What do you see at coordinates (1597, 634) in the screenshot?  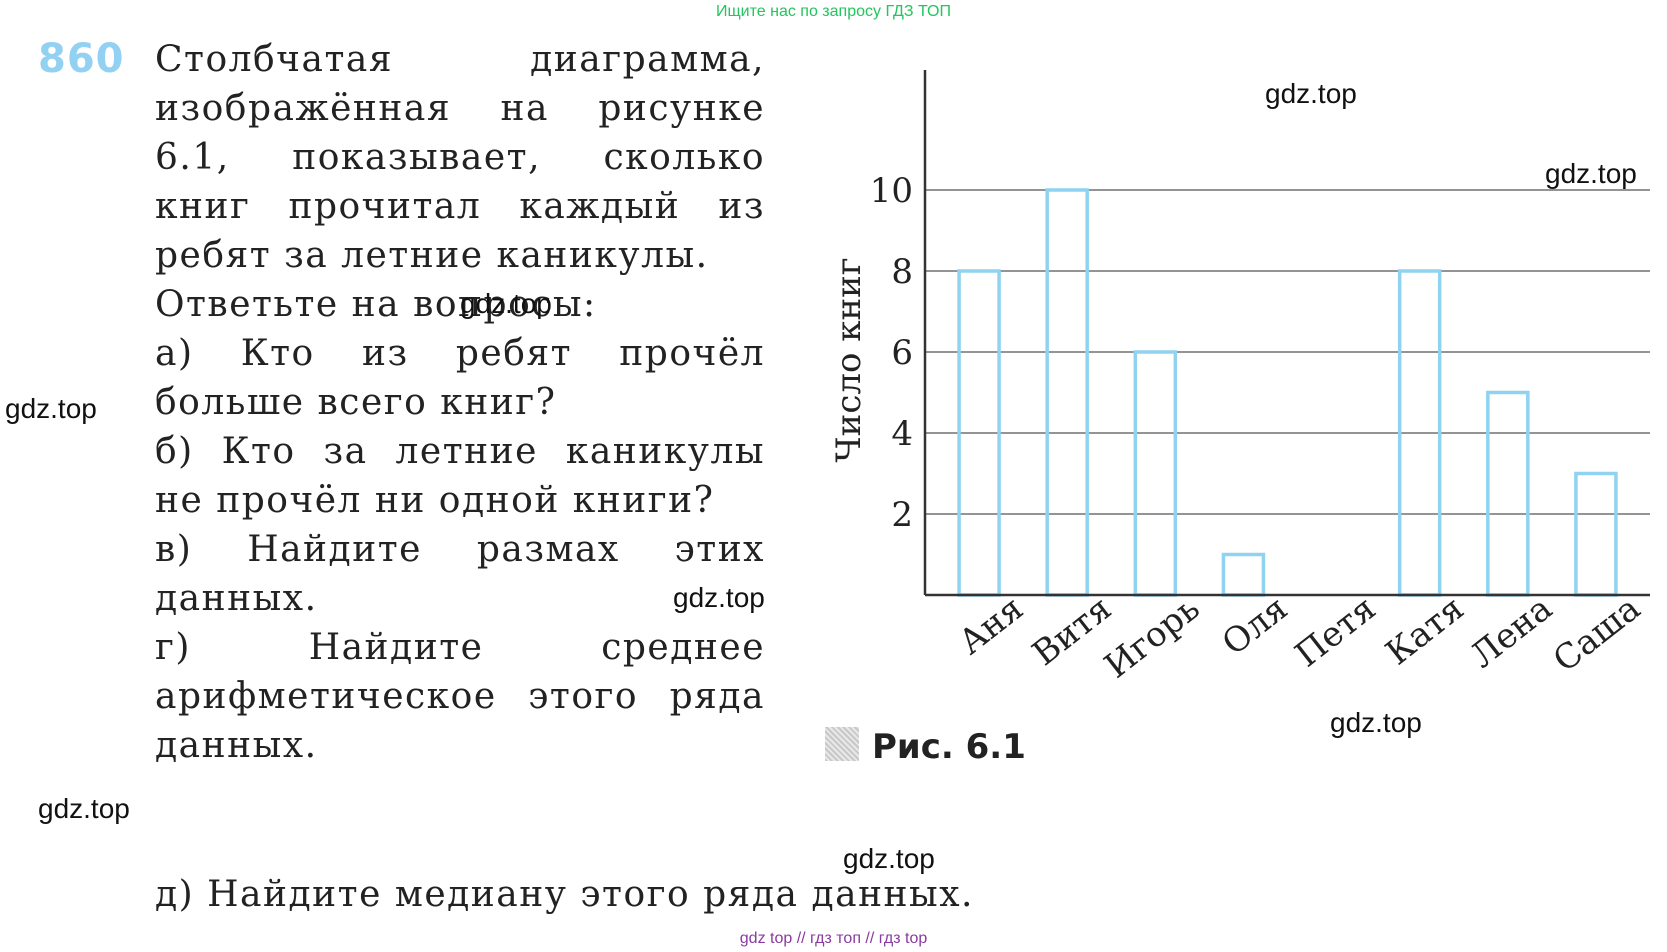 I see `x-tick-label: Саша` at bounding box center [1597, 634].